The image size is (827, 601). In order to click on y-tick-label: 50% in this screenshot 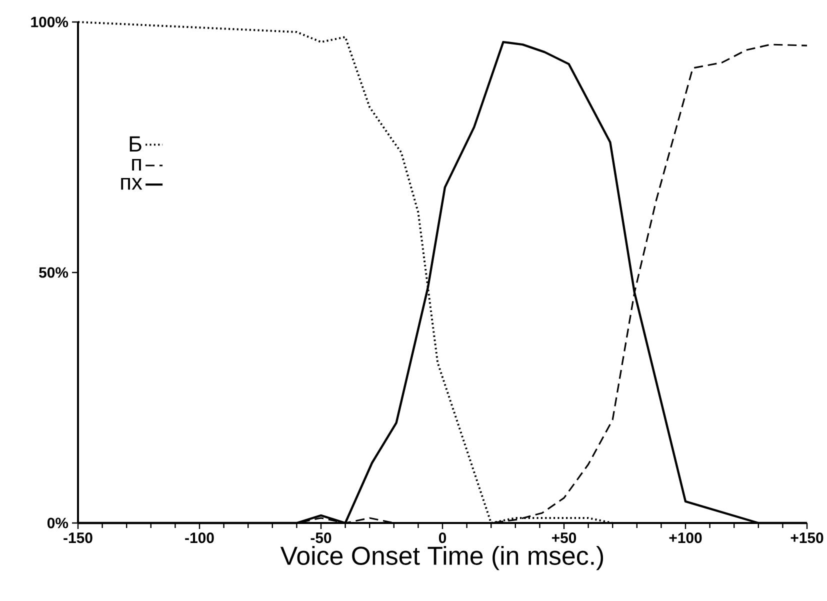, I will do `click(53, 272)`.